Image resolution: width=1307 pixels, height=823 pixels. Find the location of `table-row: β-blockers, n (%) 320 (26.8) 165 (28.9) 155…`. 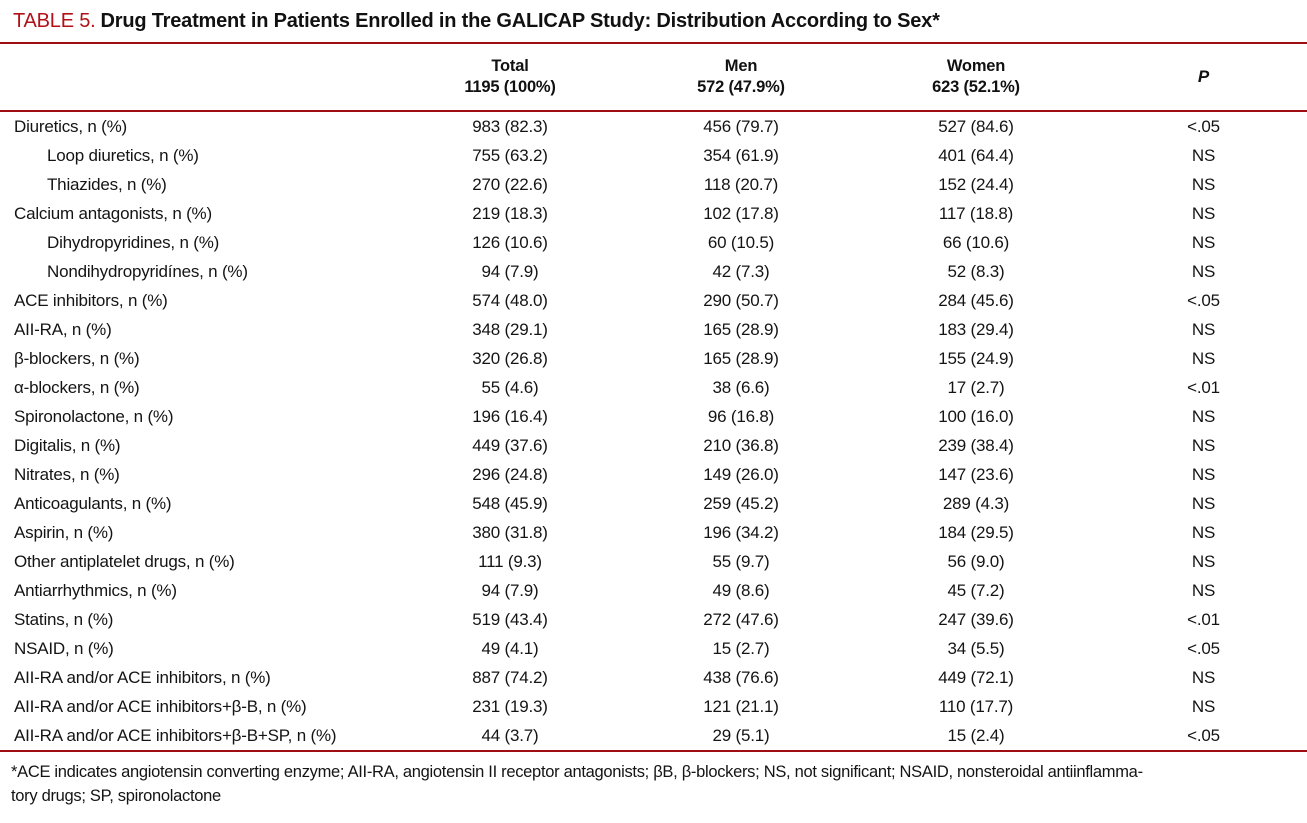

table-row: β-blockers, n (%) 320 (26.8) 165 (28.9) 155… is located at coordinates (653, 358).